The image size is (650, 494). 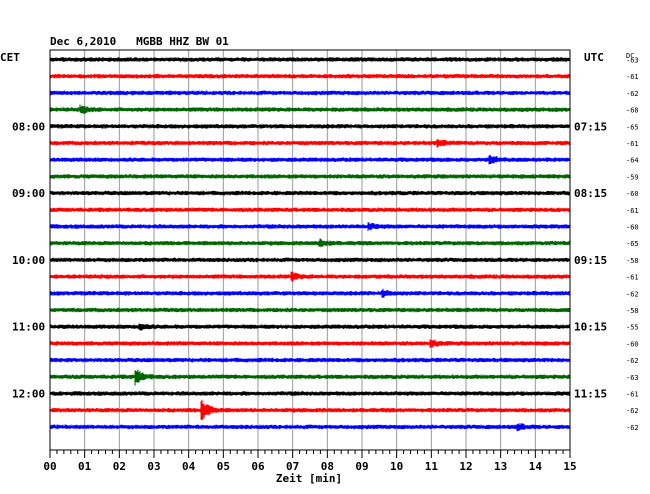 What do you see at coordinates (85, 466) in the screenshot?
I see `x-tick-label: 01` at bounding box center [85, 466].